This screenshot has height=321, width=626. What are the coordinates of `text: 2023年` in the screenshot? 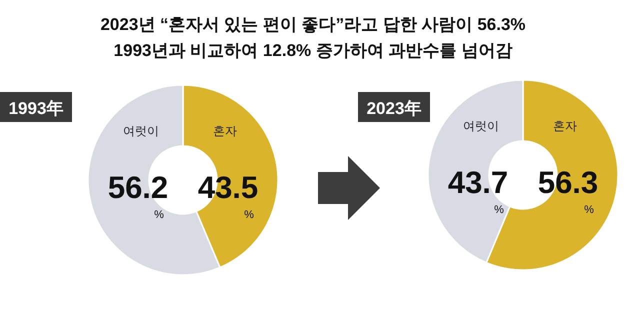 It's located at (394, 108).